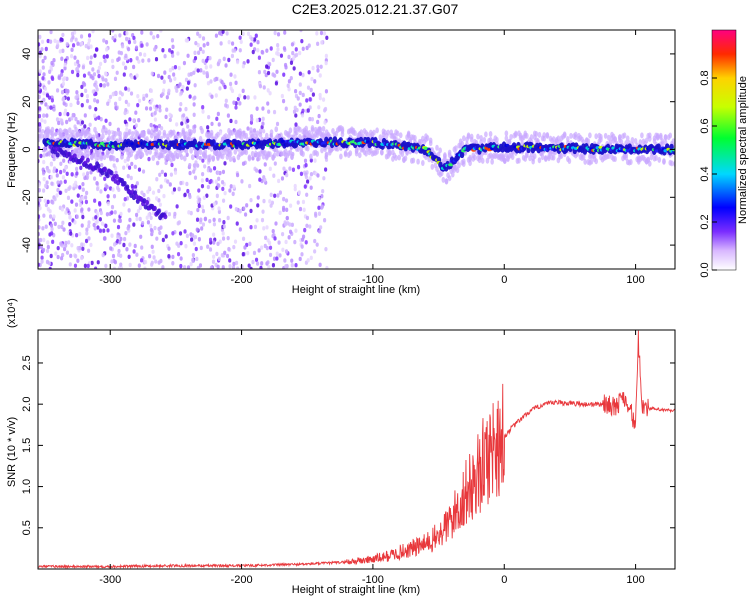  What do you see at coordinates (635, 280) in the screenshot?
I see `spectrogram-x-tick-label: 100` at bounding box center [635, 280].